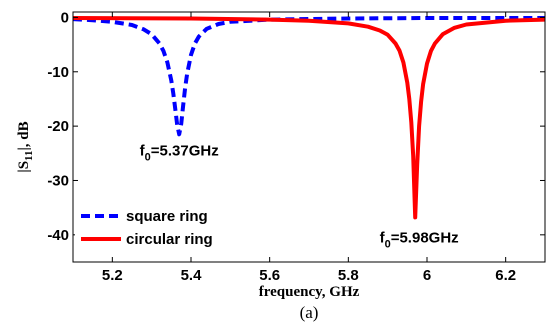 This screenshot has height=326, width=546. What do you see at coordinates (348, 275) in the screenshot?
I see `x-tick-label: 5.8` at bounding box center [348, 275].